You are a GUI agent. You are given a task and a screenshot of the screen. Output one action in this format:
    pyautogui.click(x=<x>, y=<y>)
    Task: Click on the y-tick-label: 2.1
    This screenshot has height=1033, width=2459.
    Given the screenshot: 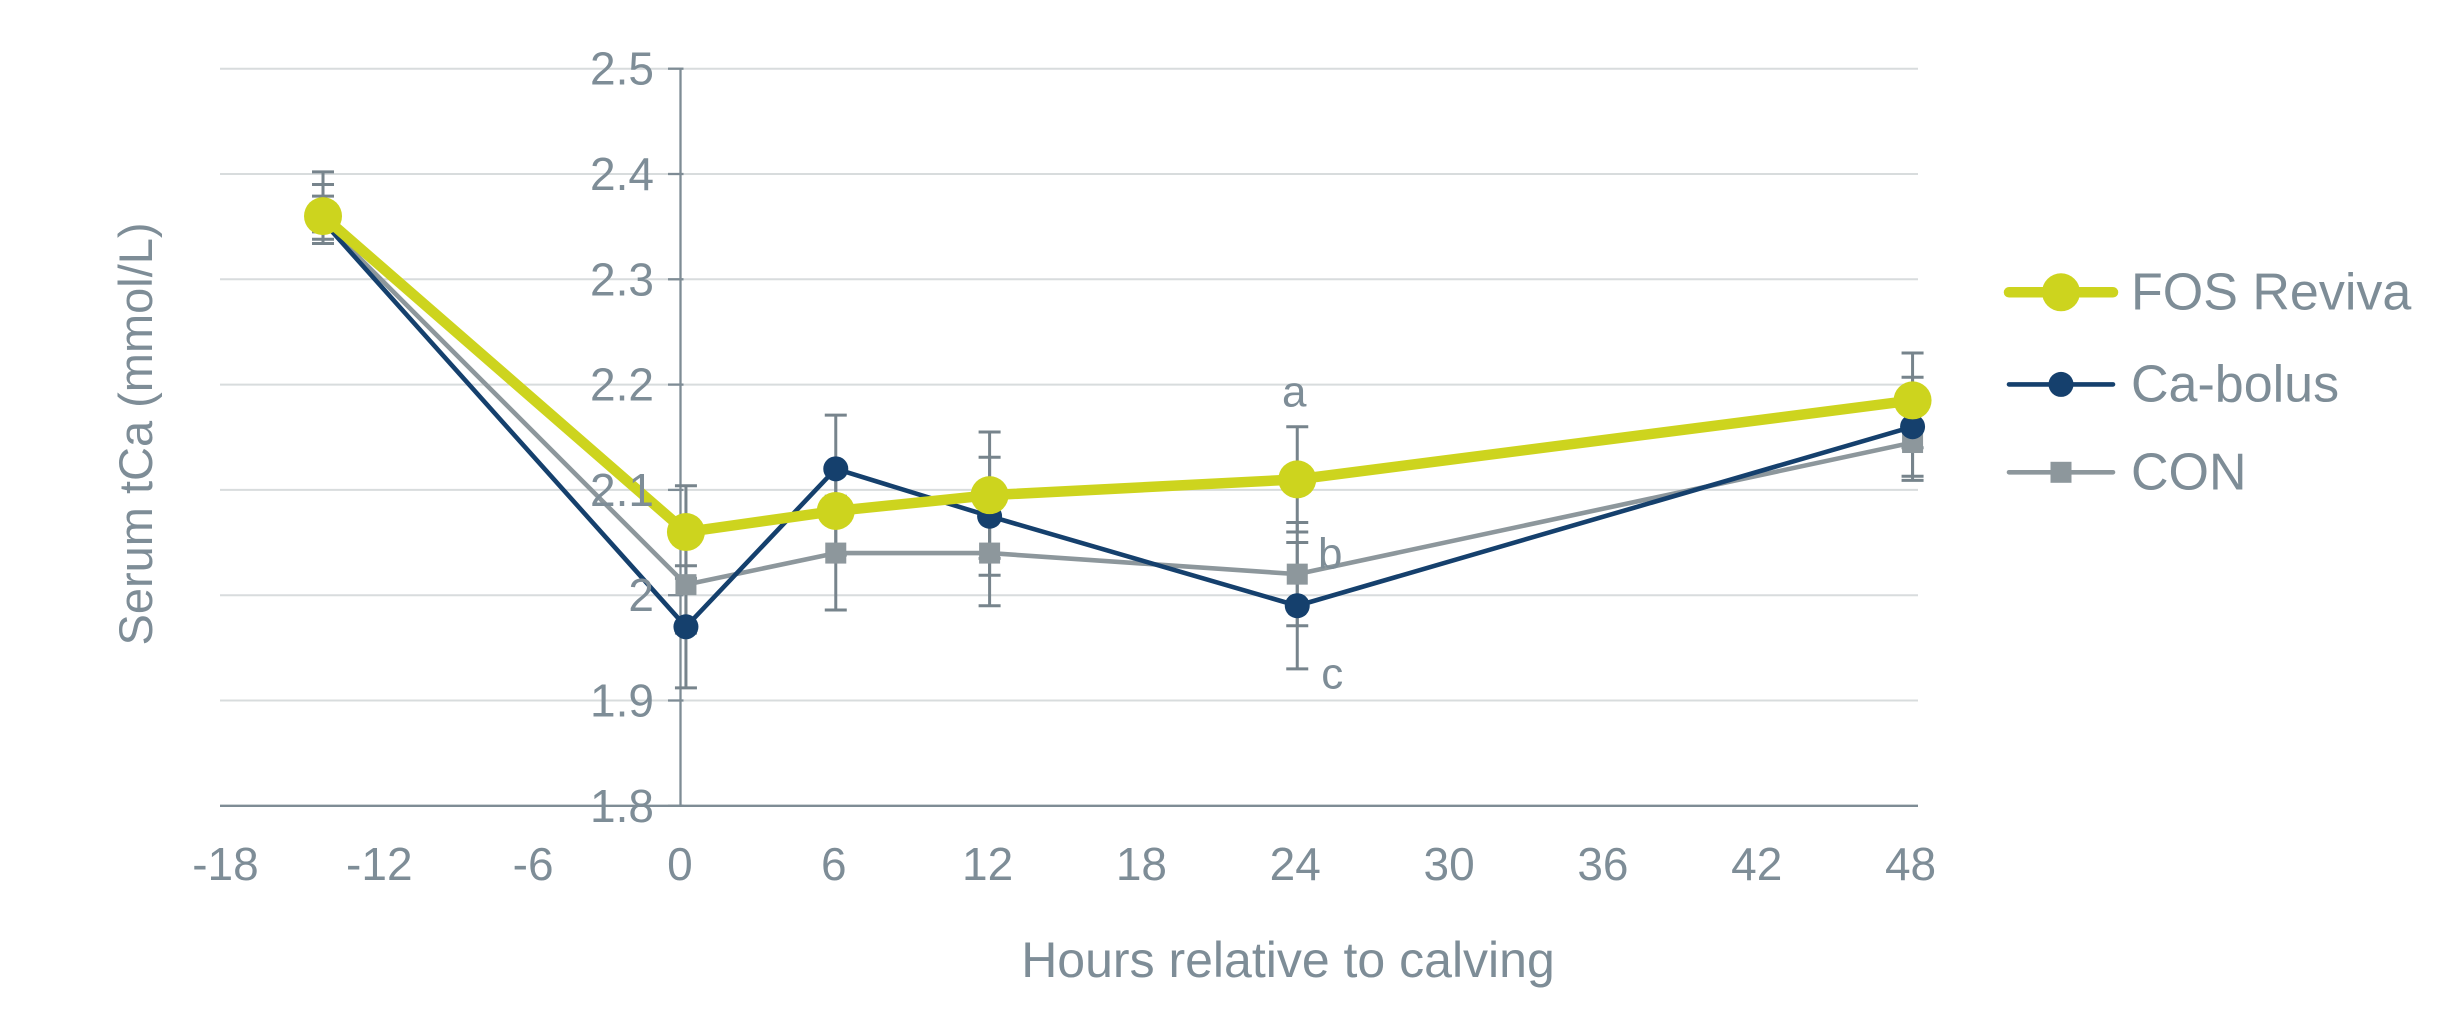 What is the action you would take?
    pyautogui.click(x=622, y=490)
    